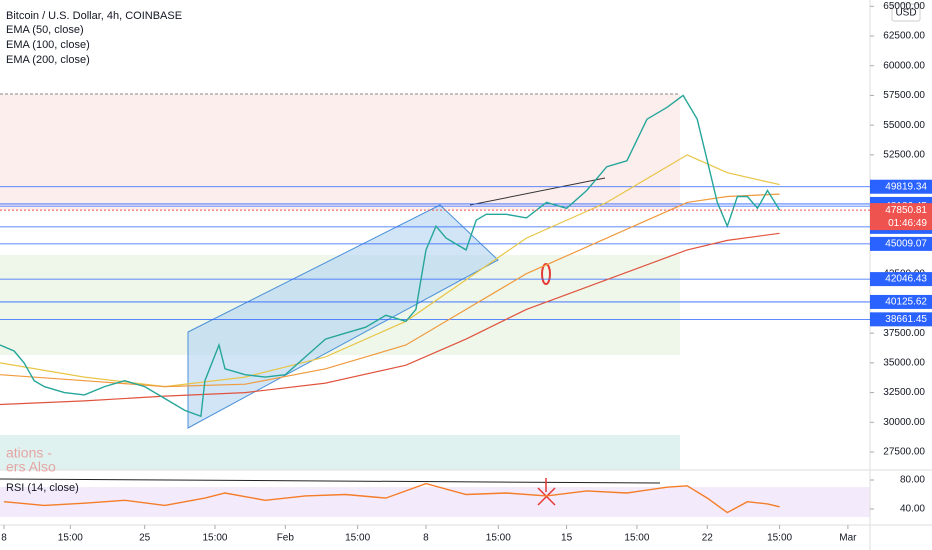 The height and width of the screenshot is (550, 932). I want to click on y-tick-label: 80.00, so click(912, 480).